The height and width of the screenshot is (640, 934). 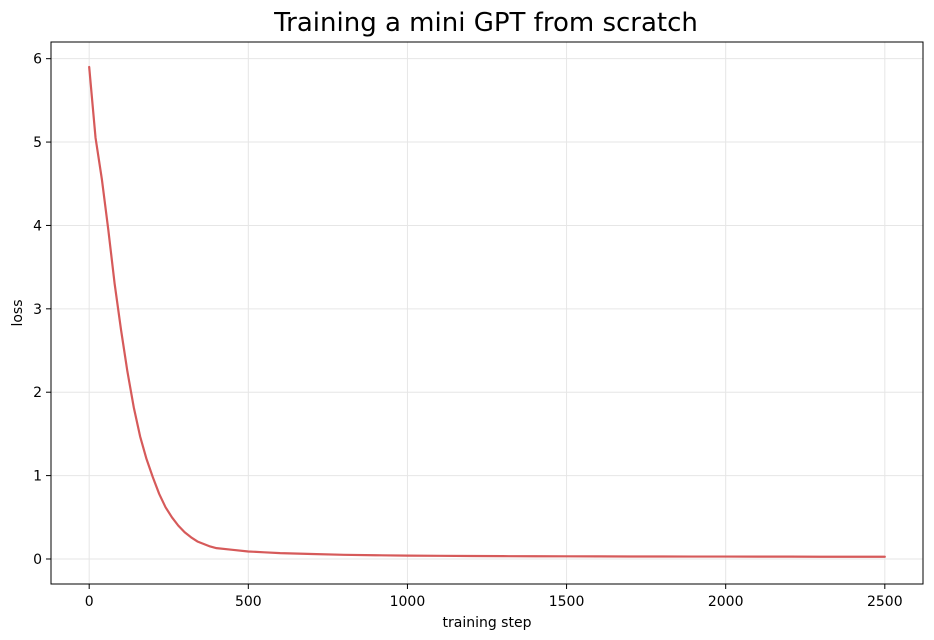 What do you see at coordinates (726, 602) in the screenshot?
I see `x-tick-label: 2000` at bounding box center [726, 602].